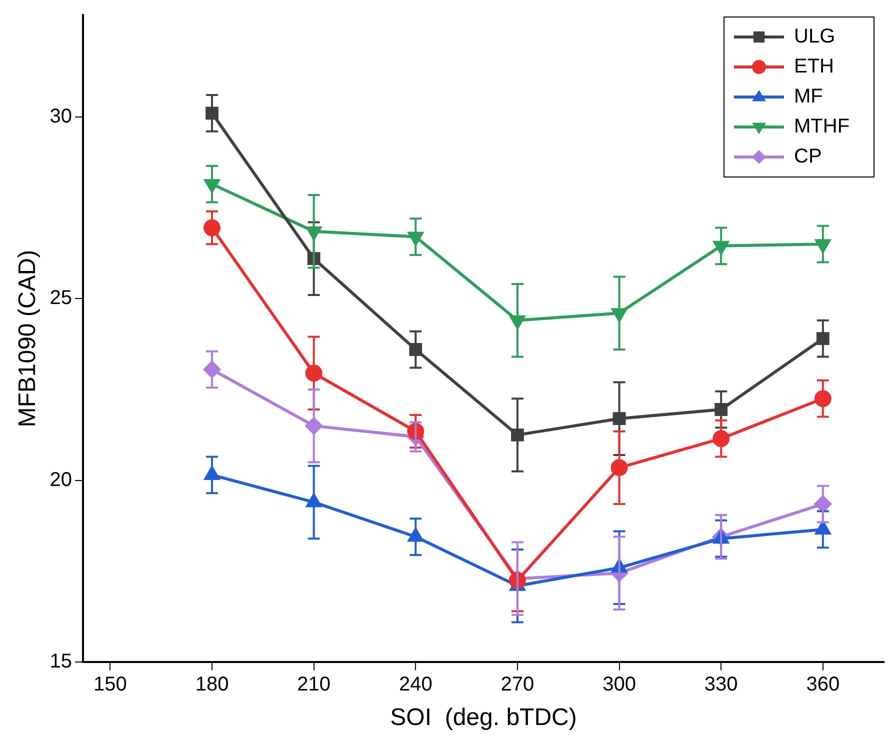 The height and width of the screenshot is (747, 894). I want to click on x-tick-label: 270, so click(517, 685).